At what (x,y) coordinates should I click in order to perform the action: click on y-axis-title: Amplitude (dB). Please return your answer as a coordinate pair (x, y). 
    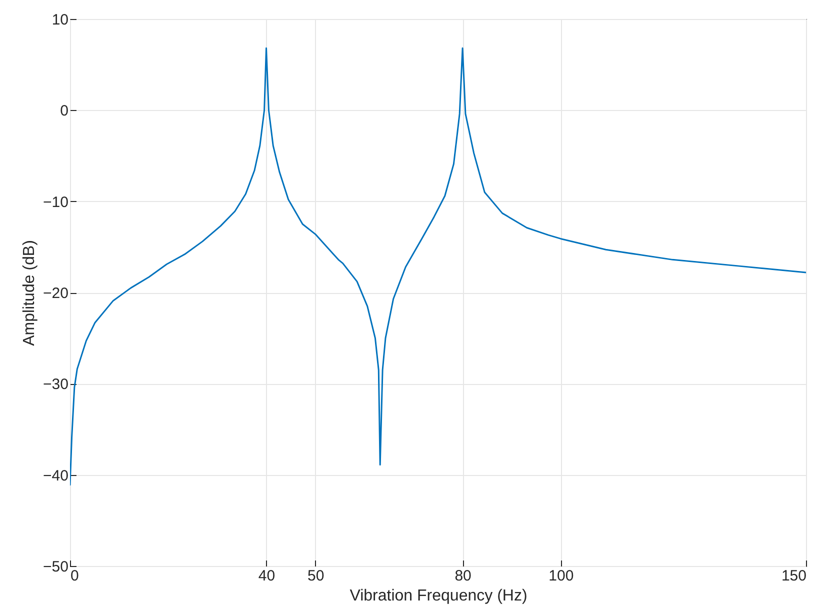
    Looking at the image, I should click on (29, 293).